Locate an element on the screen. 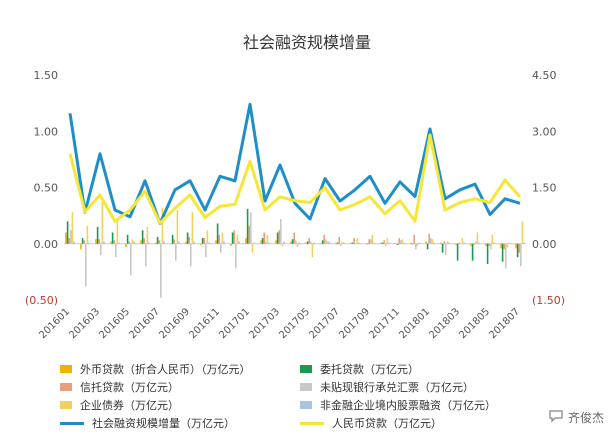 Image resolution: width=614 pixels, height=444 pixels. legend-item-corporate-bonds: 企业债券（万亿元） is located at coordinates (180, 405).